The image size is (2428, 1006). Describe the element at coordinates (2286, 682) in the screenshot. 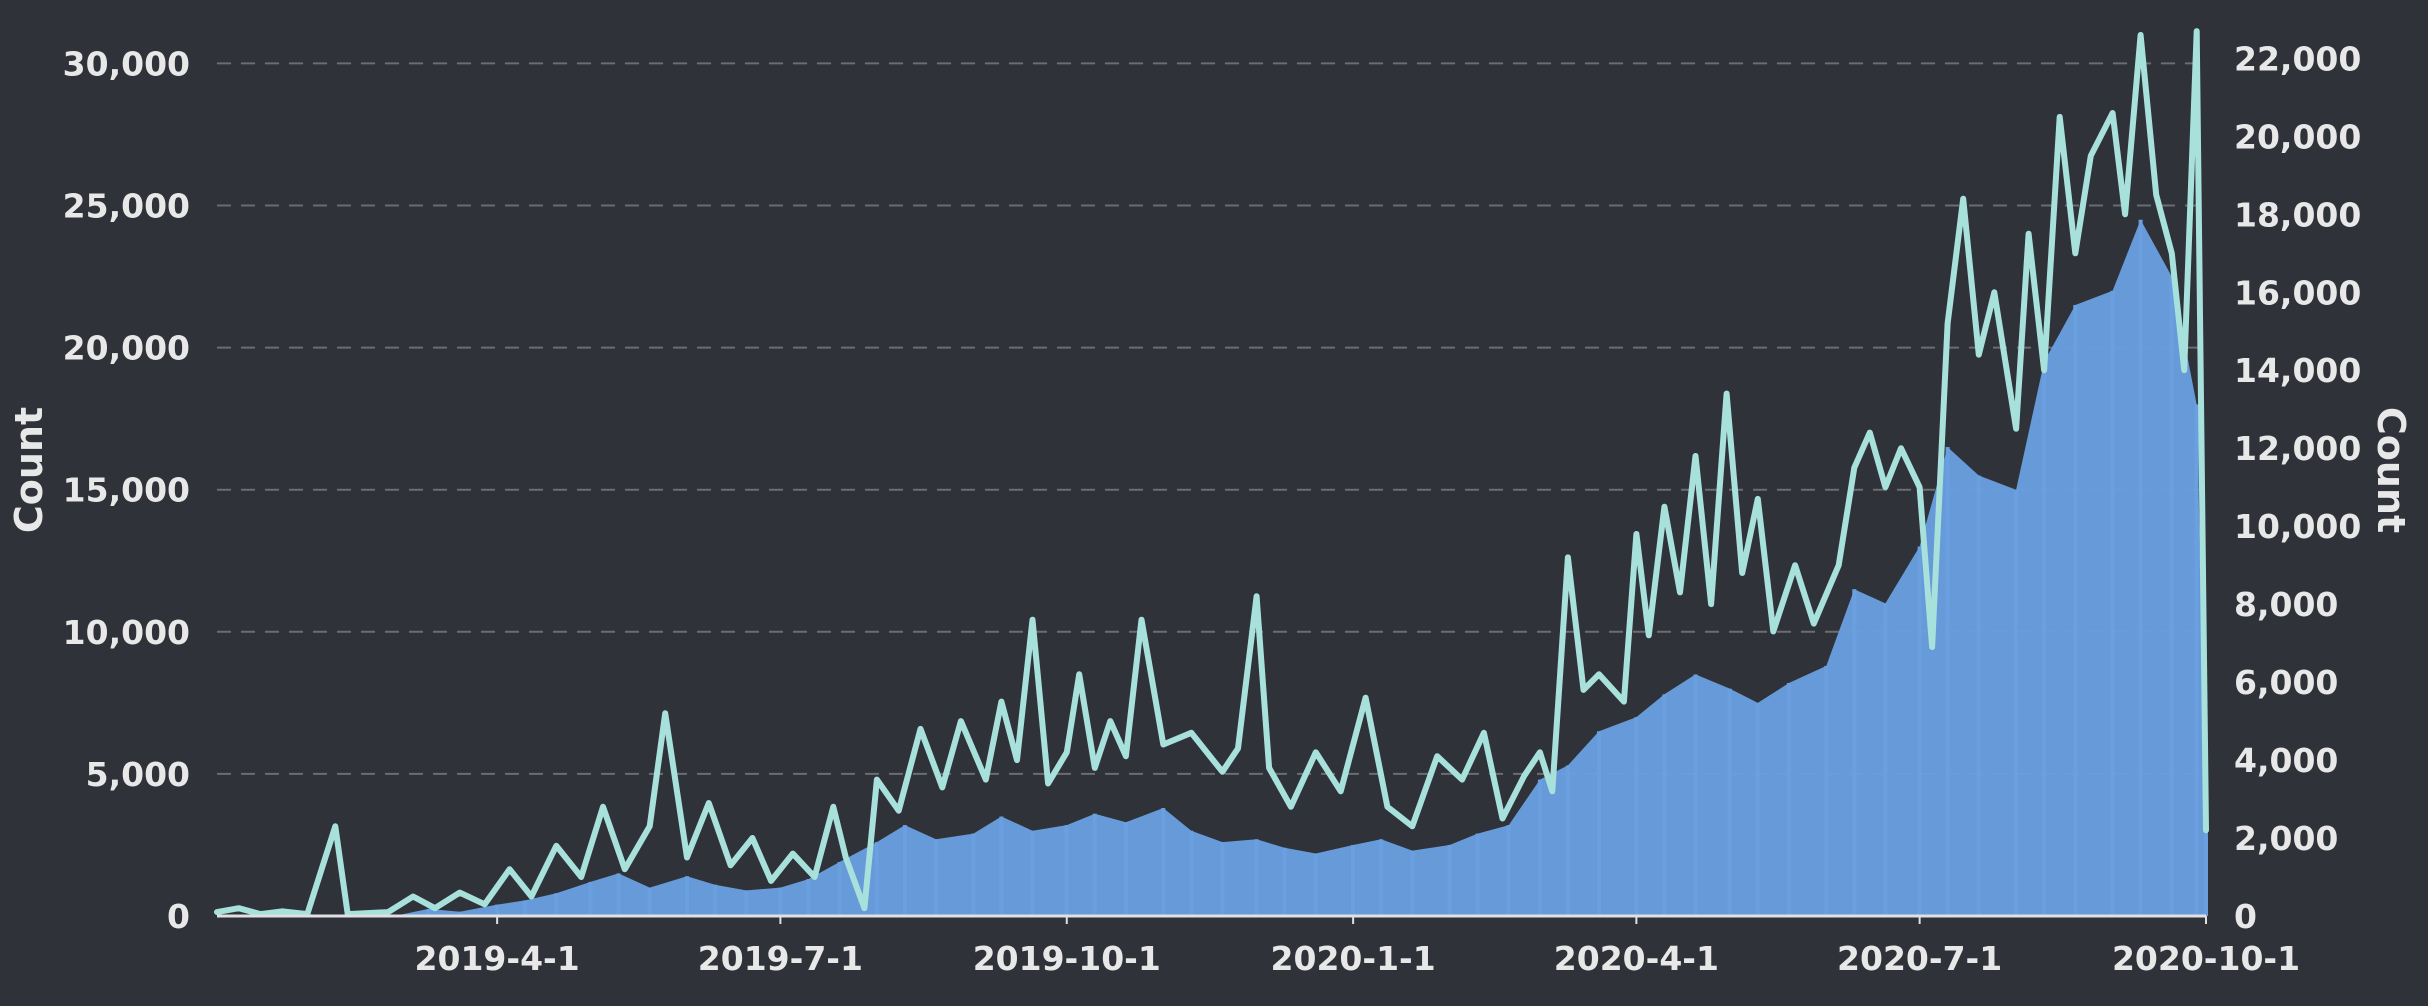

I see `right-tick-label: 6,000` at that location.